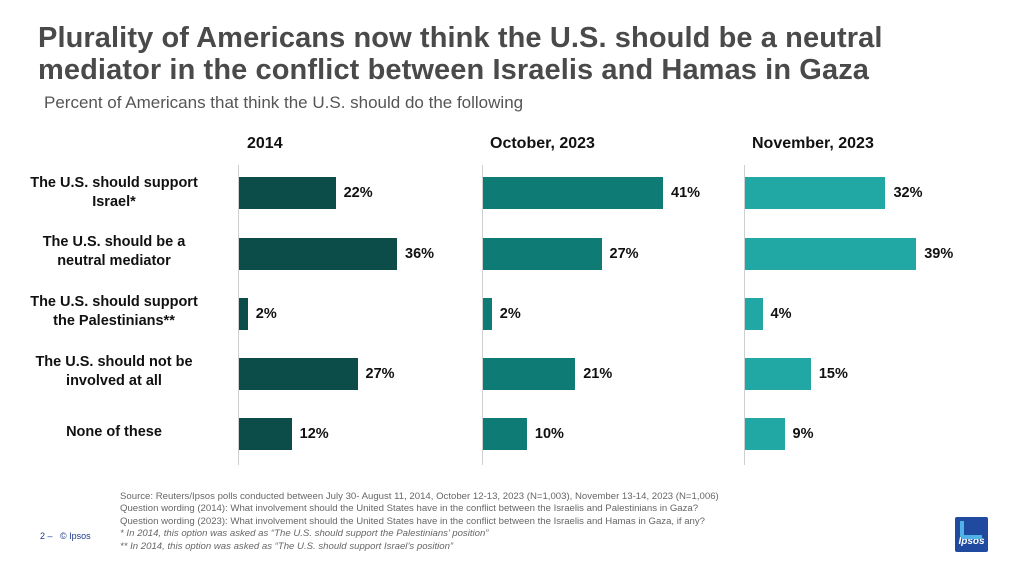 The height and width of the screenshot is (576, 1024). I want to click on data-label: 4%, so click(781, 314).